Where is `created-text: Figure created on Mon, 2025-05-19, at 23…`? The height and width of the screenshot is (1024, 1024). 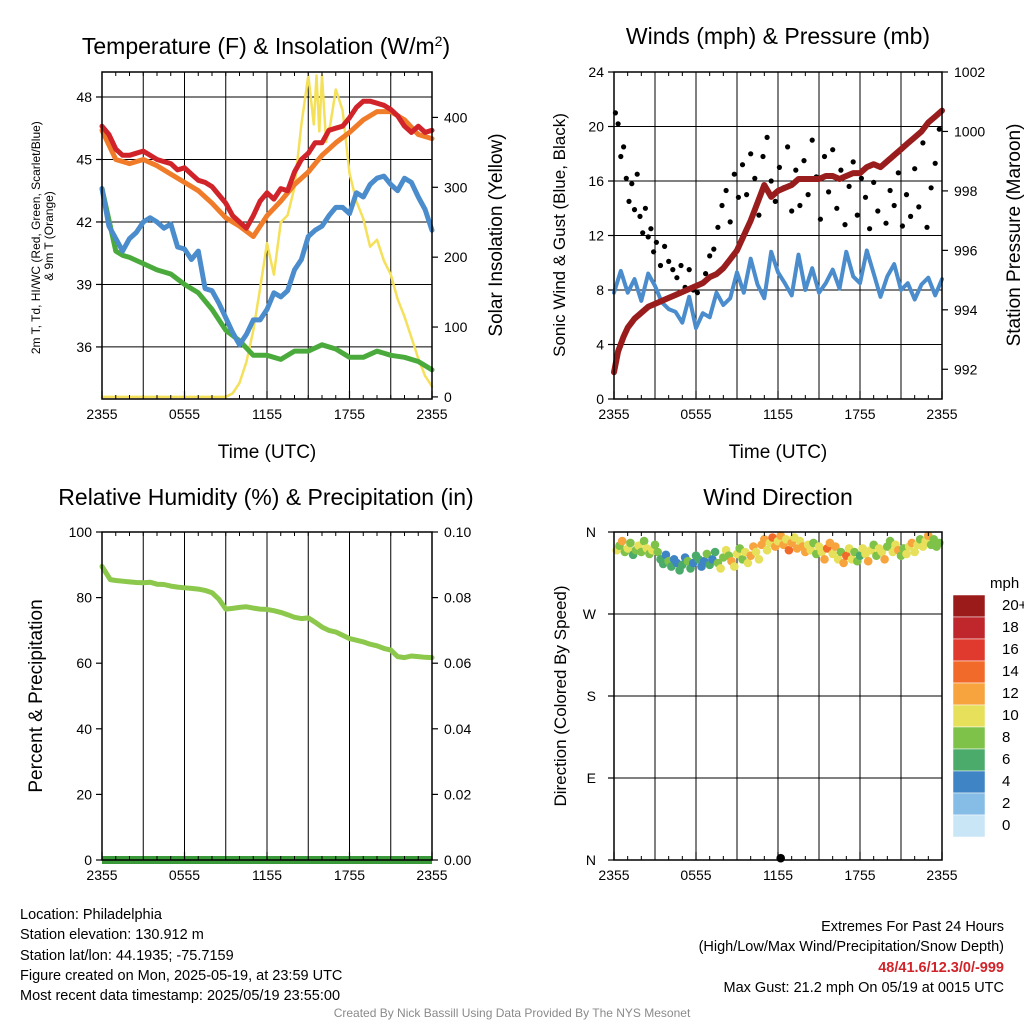 created-text: Figure created on Mon, 2025-05-19, at 23… is located at coordinates (181, 975).